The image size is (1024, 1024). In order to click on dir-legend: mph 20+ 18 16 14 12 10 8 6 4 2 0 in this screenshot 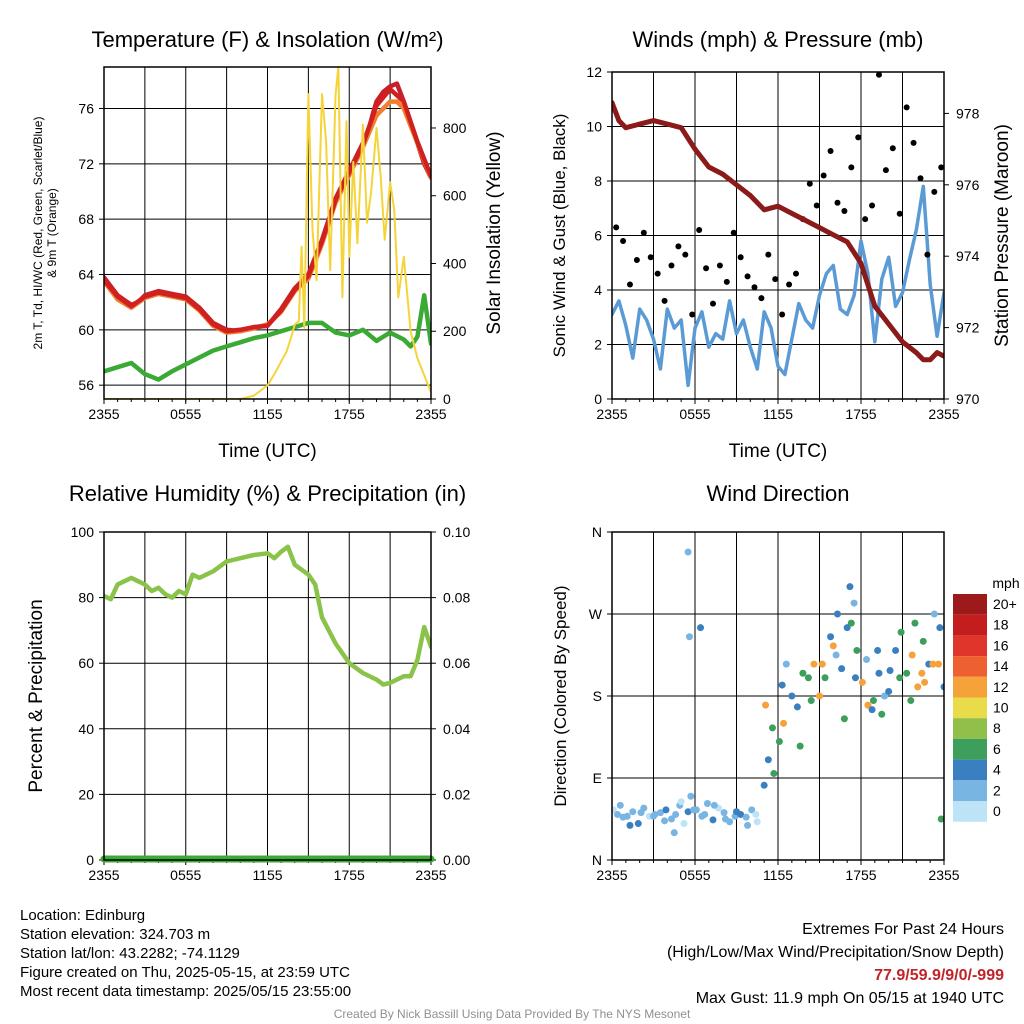, I will do `click(986, 698)`.